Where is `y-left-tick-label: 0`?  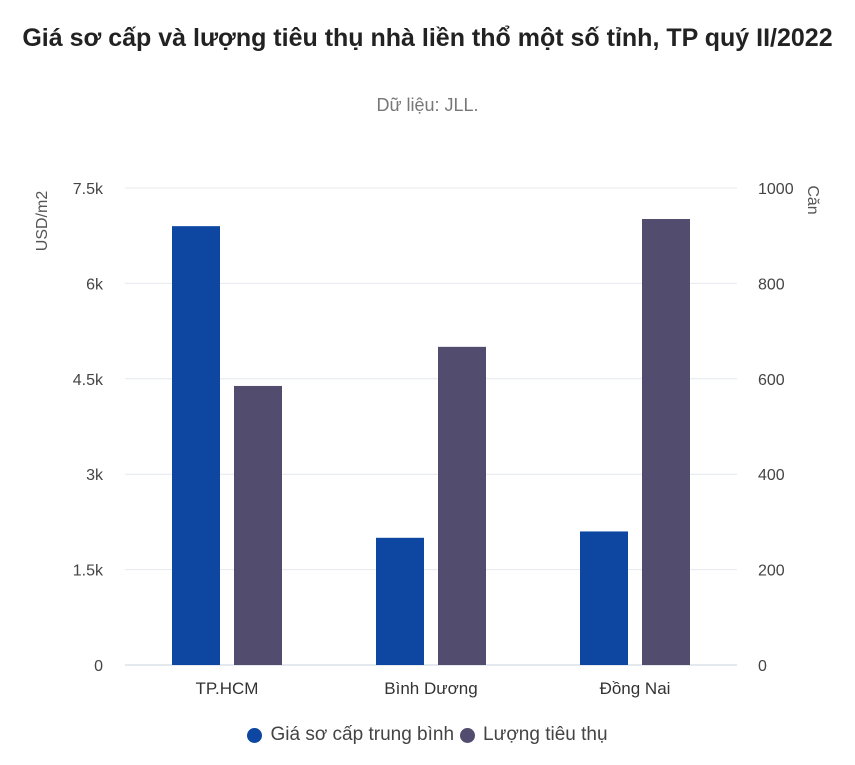
y-left-tick-label: 0 is located at coordinates (98, 666).